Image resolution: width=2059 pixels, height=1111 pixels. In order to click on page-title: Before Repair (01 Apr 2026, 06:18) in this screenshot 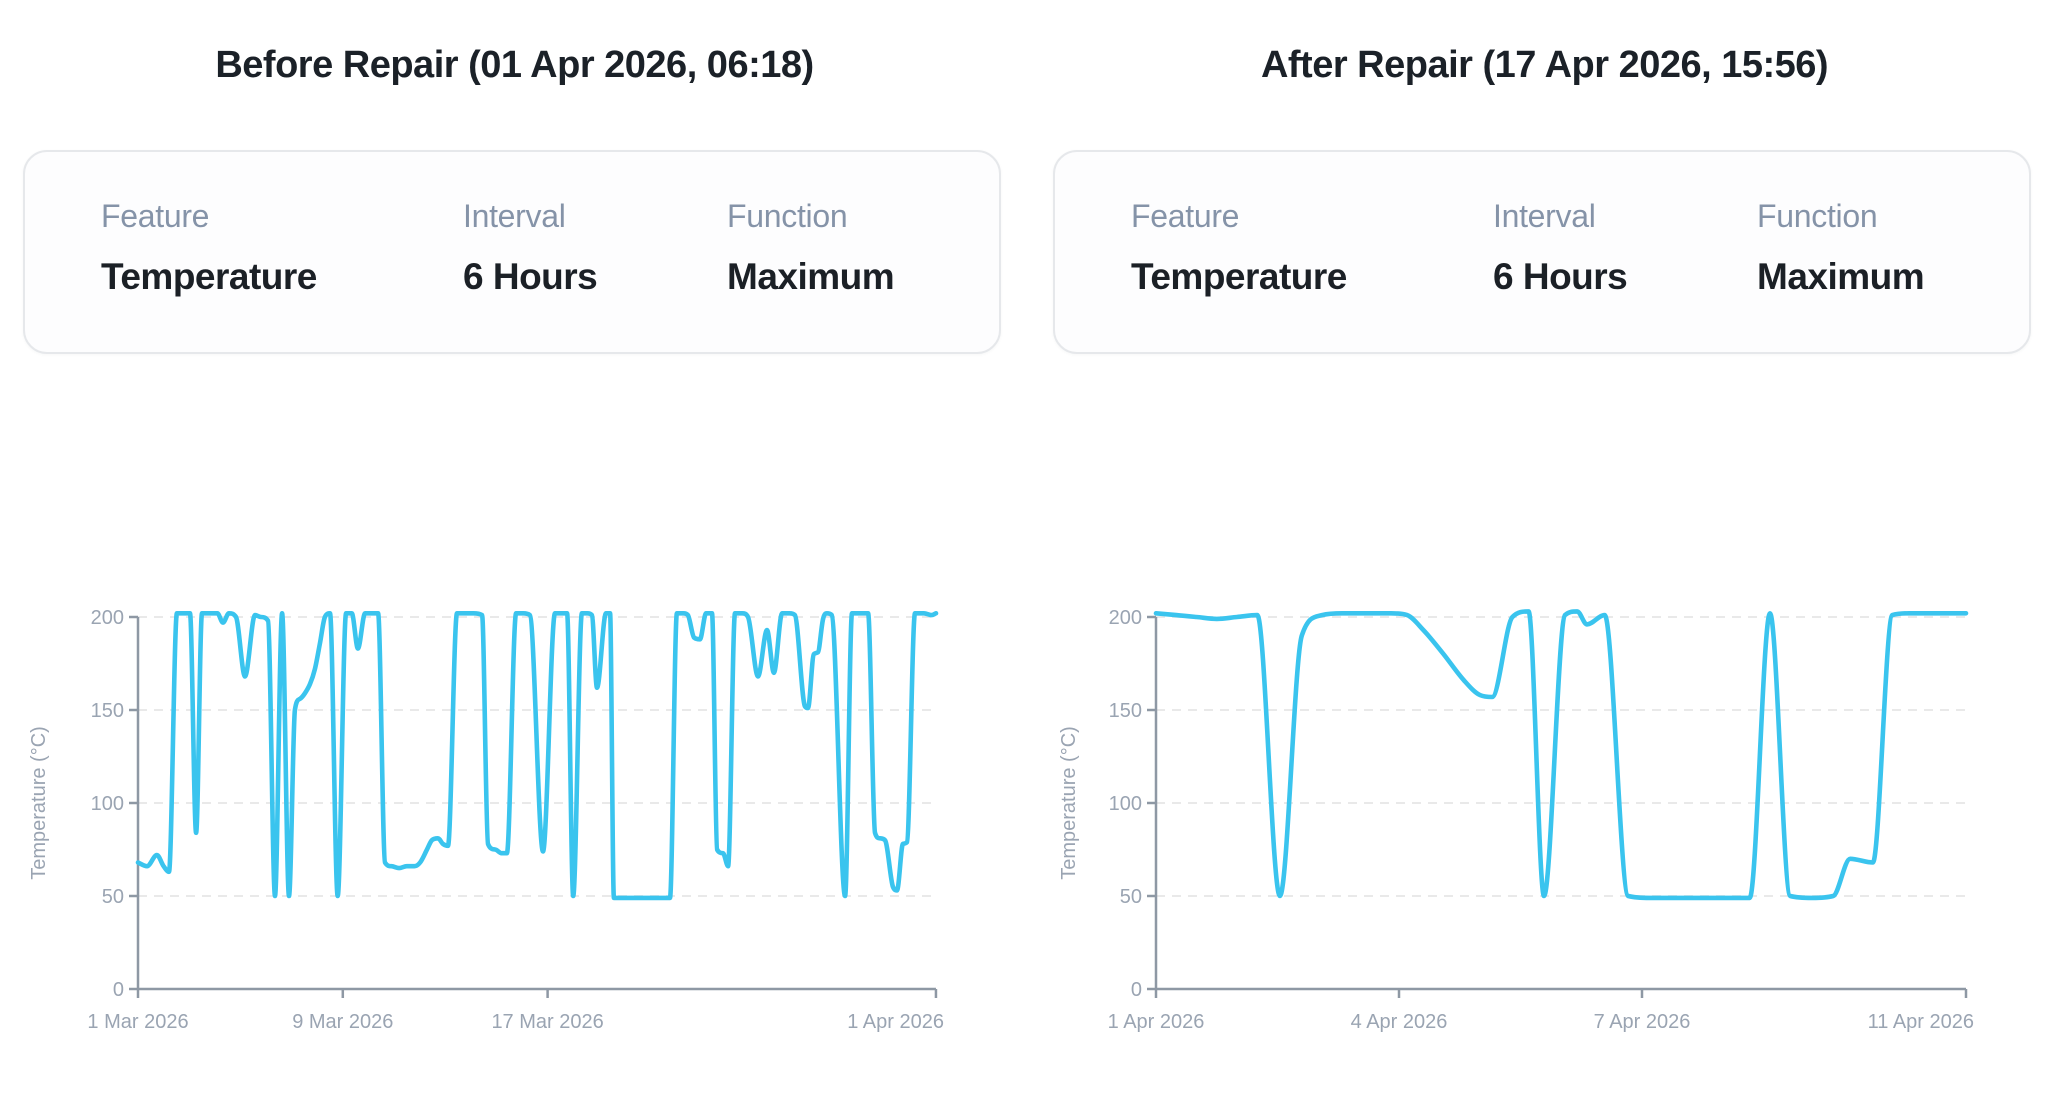, I will do `click(514, 65)`.